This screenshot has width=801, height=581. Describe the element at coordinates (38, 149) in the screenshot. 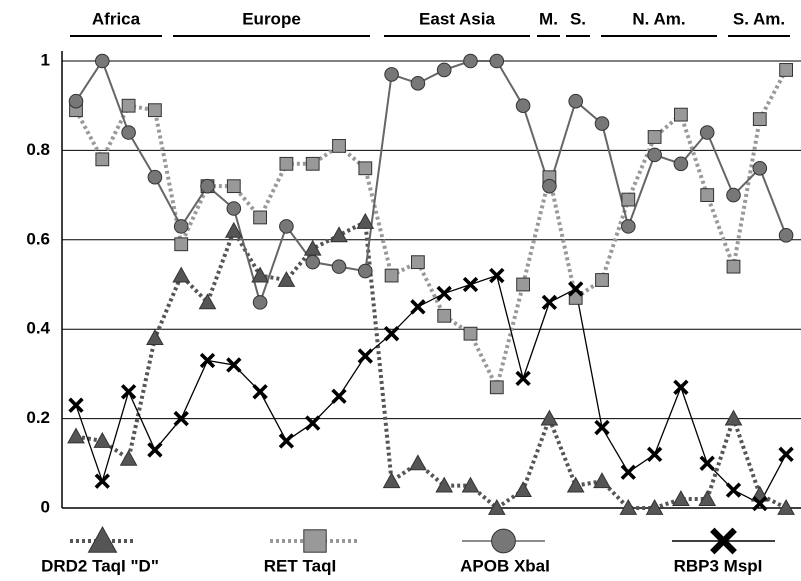

I see `y-tick-label: 0.8` at that location.